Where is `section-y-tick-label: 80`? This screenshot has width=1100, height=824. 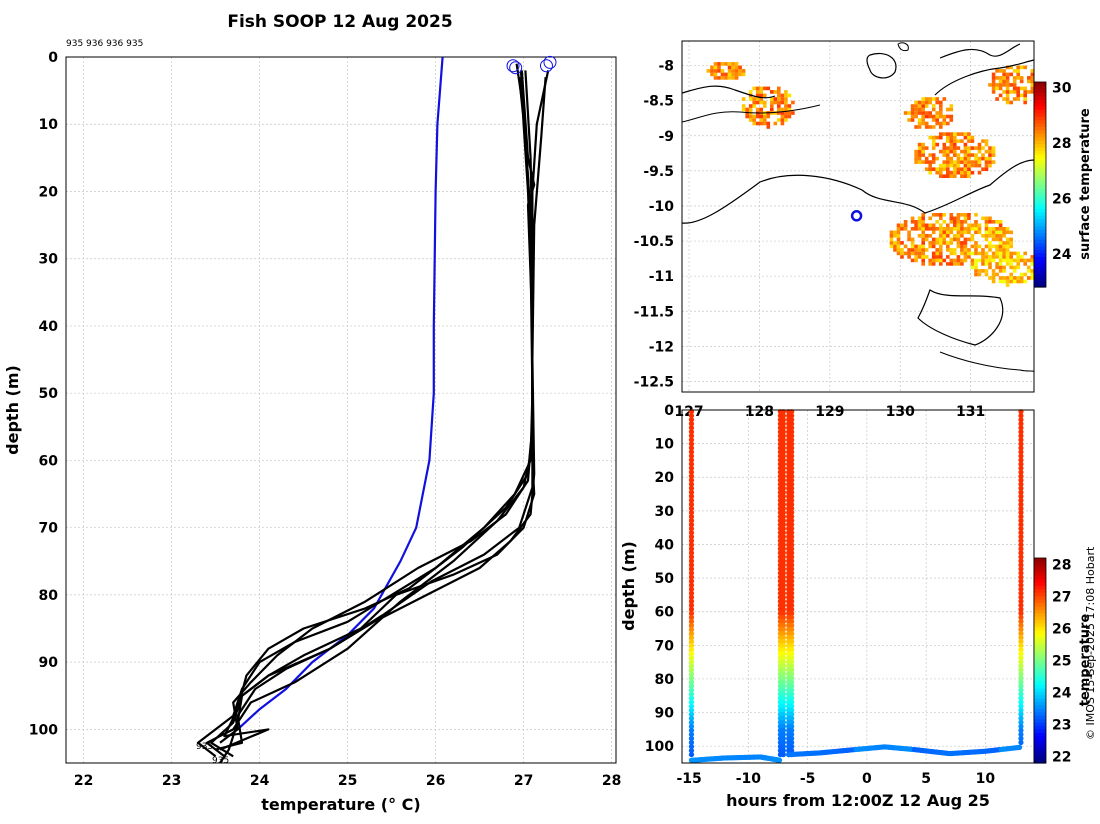 section-y-tick-label: 80 is located at coordinates (665, 680).